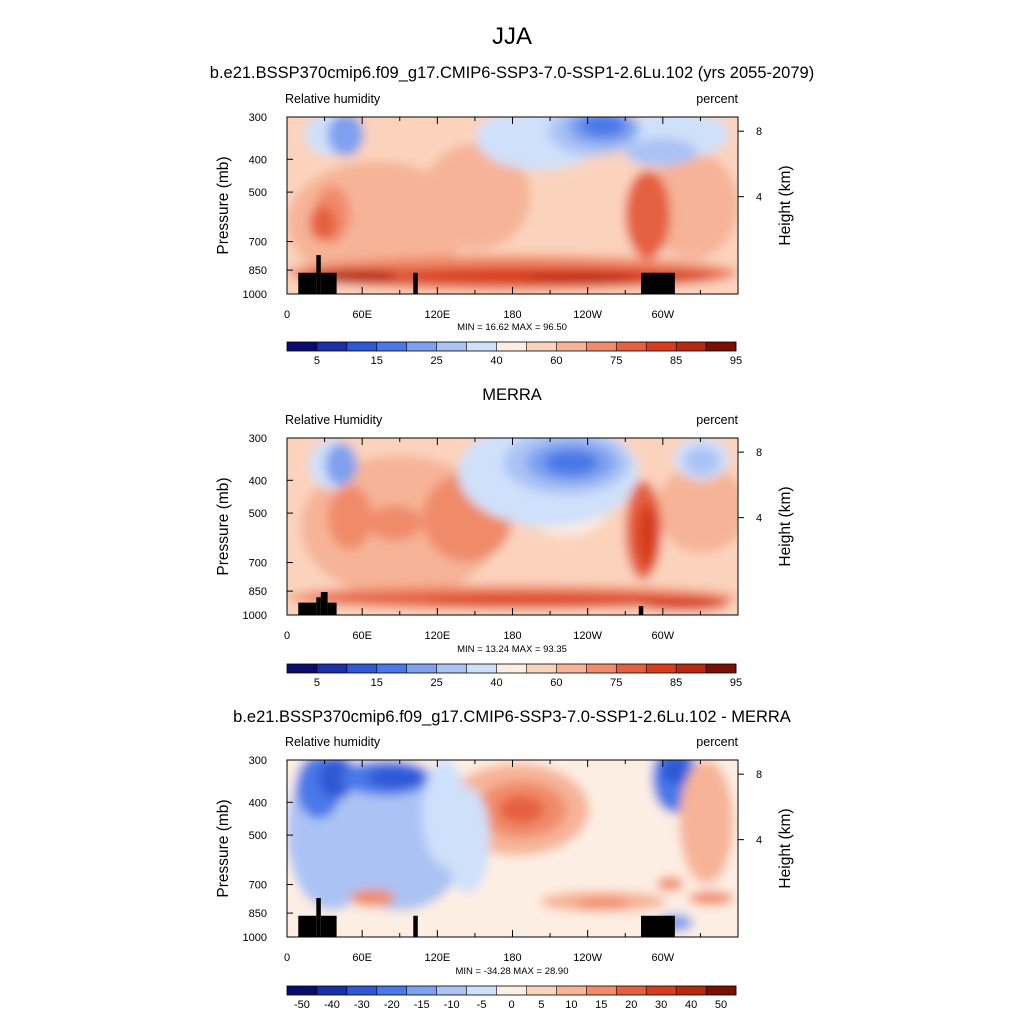  What do you see at coordinates (482, 1005) in the screenshot?
I see `colorbar-label: -5` at bounding box center [482, 1005].